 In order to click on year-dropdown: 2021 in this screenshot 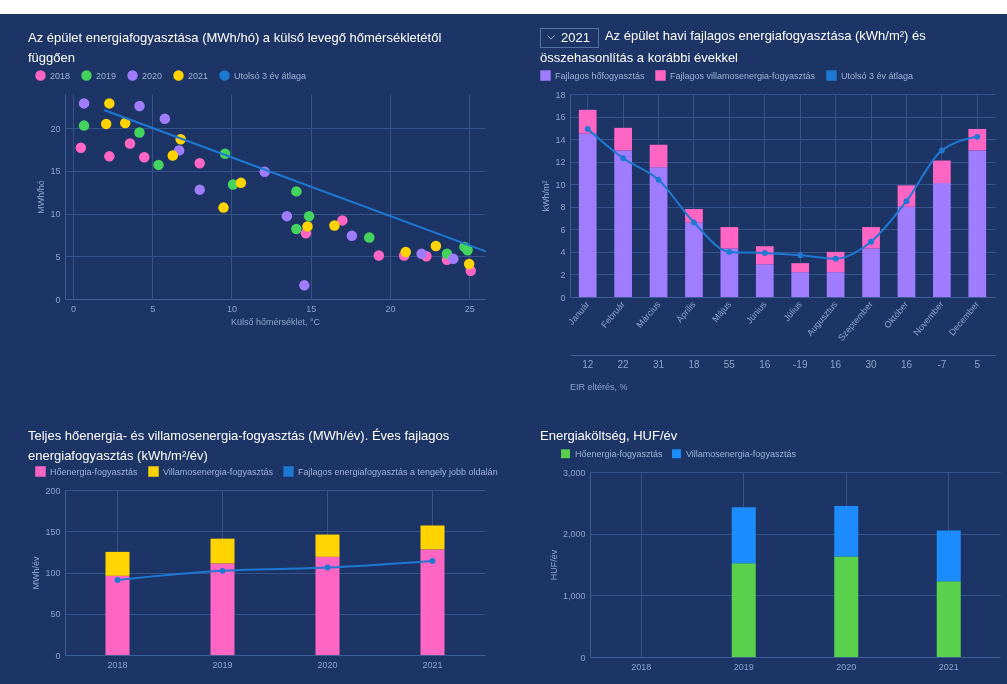, I will do `click(569, 37)`.